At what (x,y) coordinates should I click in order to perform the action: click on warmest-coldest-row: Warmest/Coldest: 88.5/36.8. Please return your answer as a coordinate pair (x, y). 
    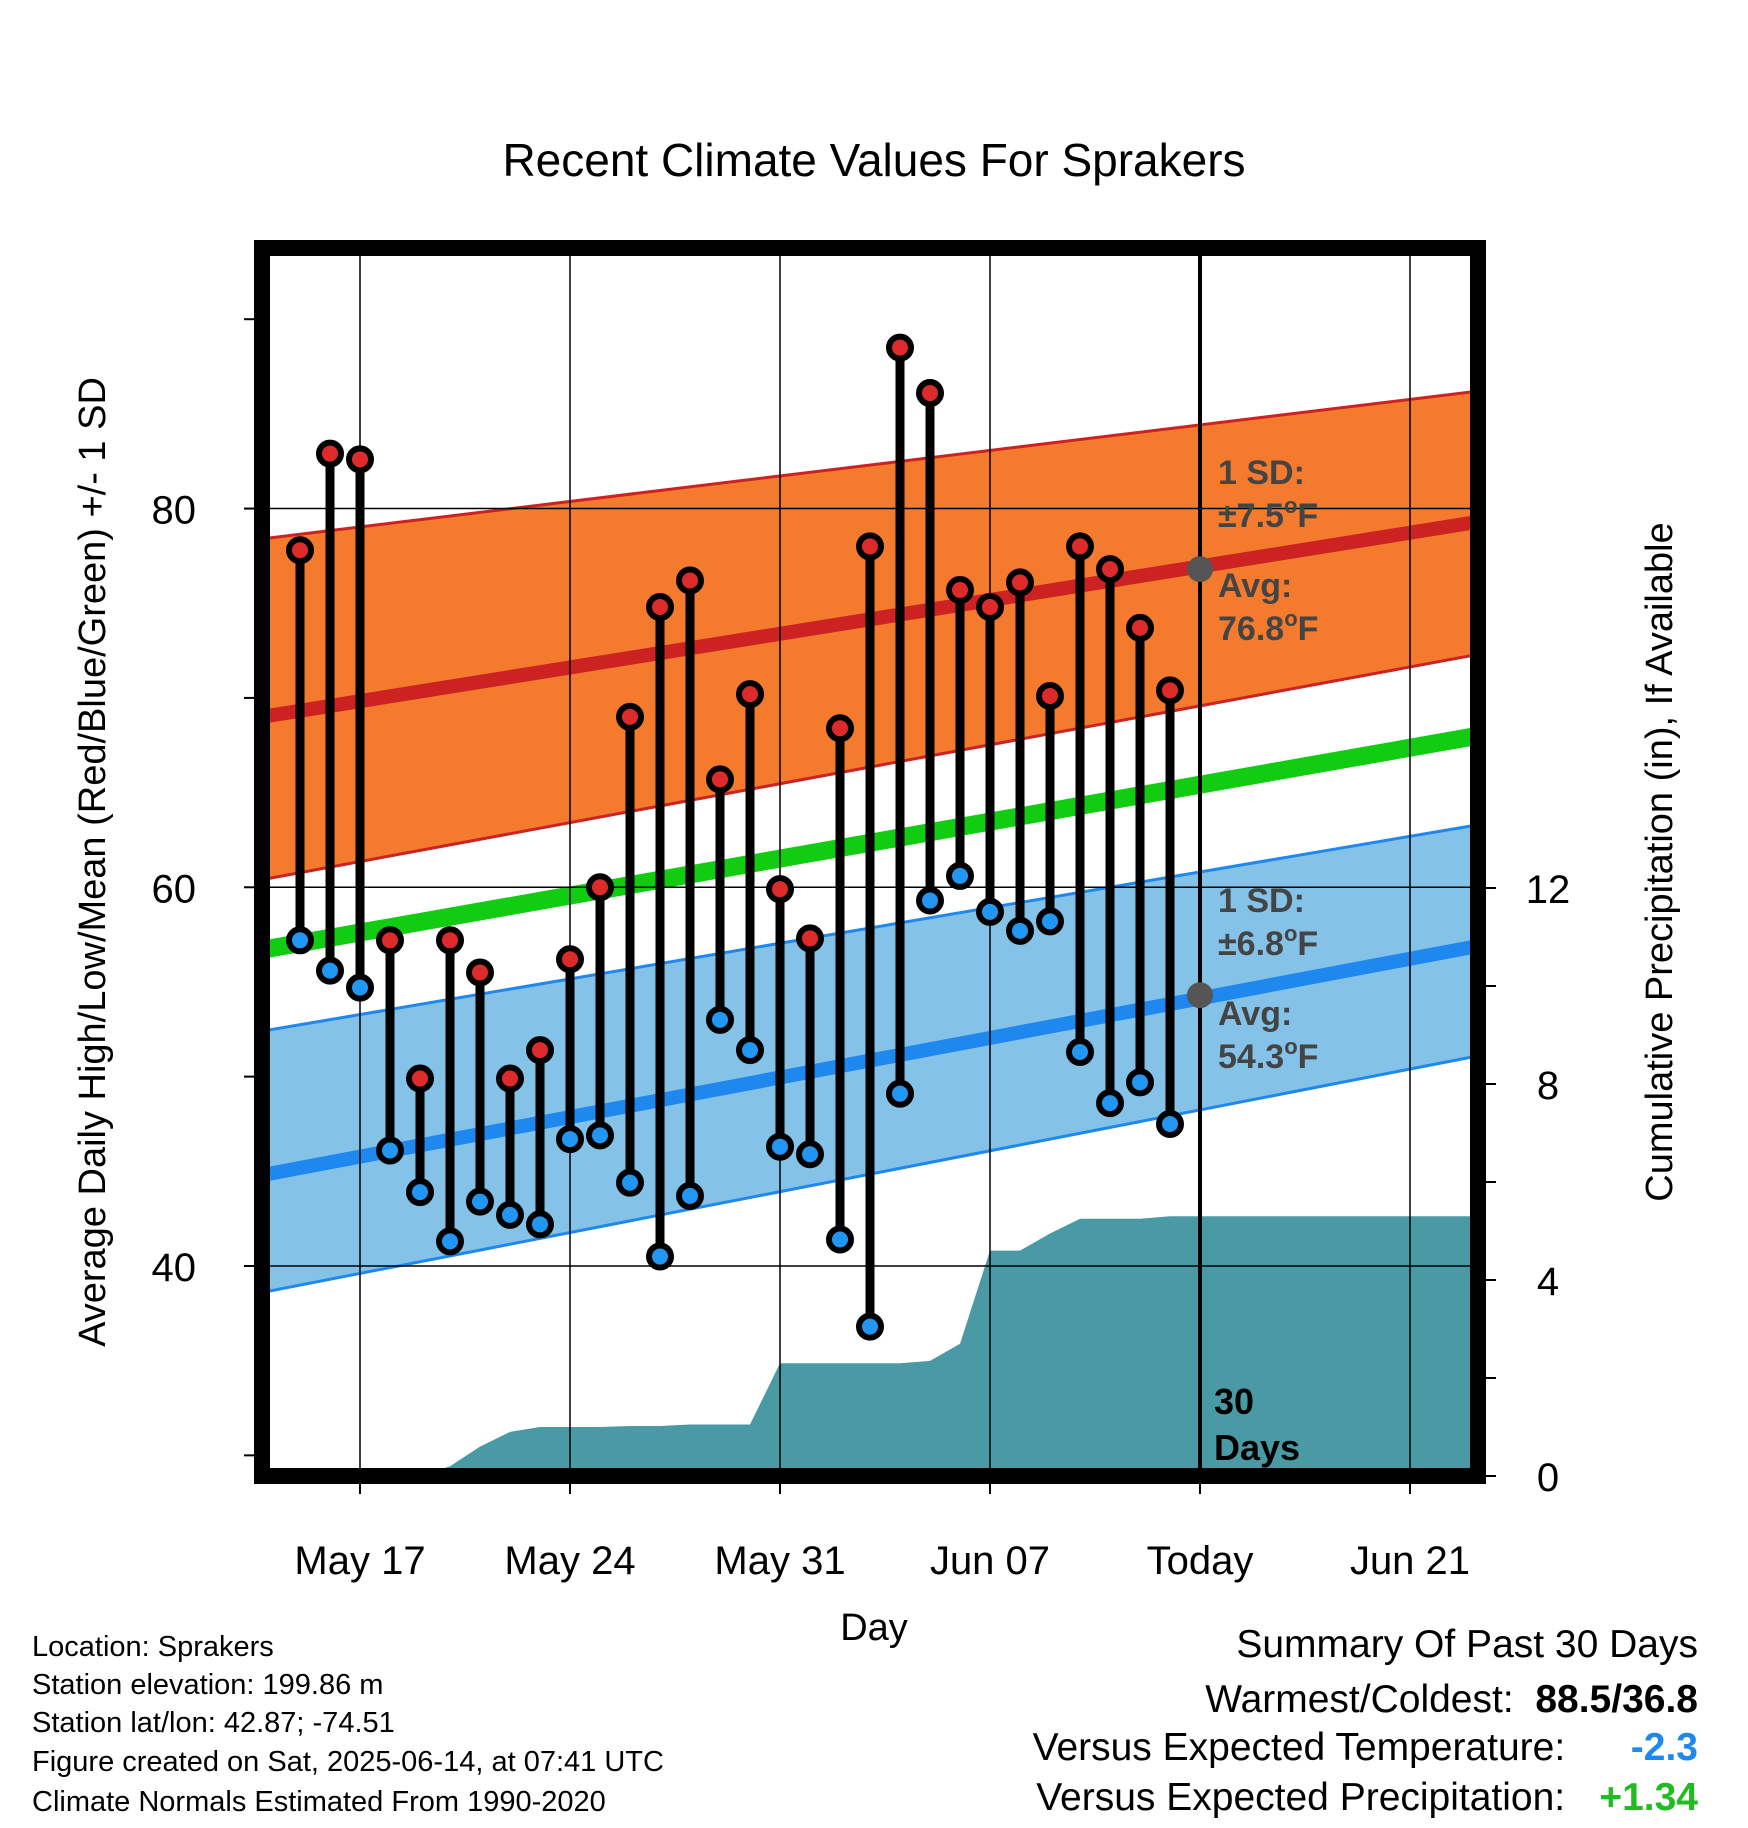
    Looking at the image, I should click on (1451, 1699).